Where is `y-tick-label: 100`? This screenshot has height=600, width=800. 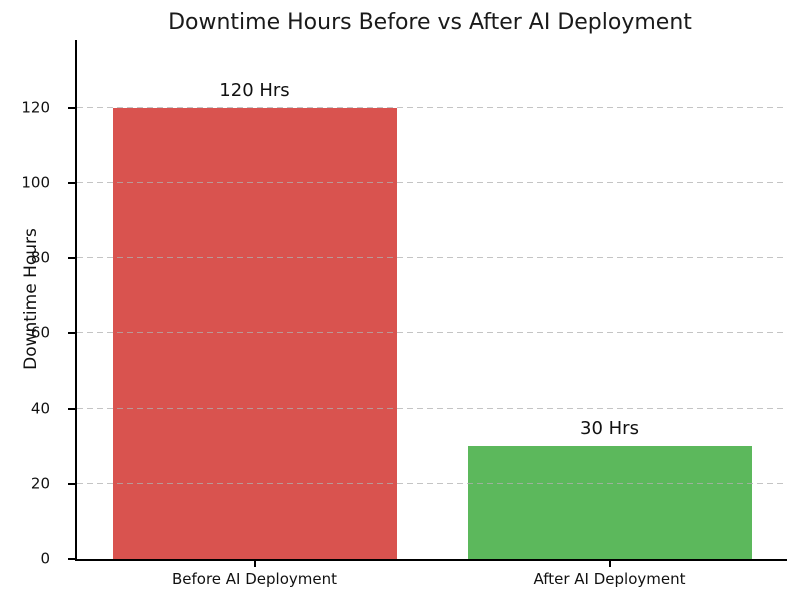
y-tick-label: 100 is located at coordinates (35, 182).